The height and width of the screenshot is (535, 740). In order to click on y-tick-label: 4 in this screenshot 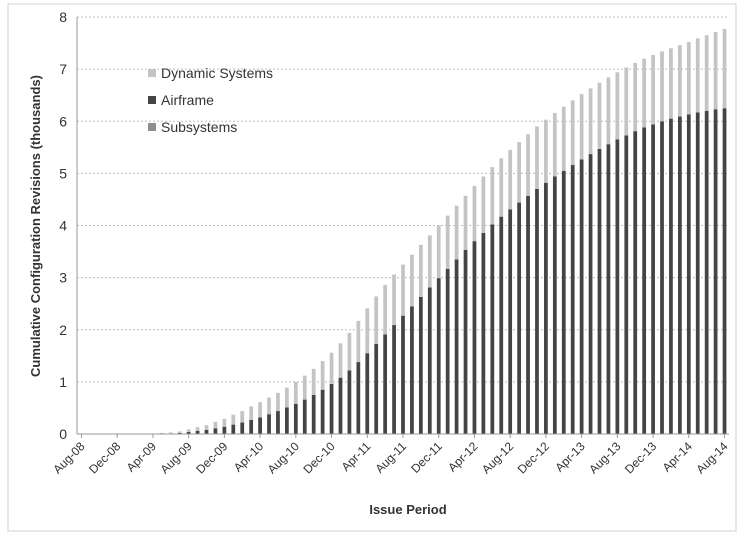, I will do `click(63, 226)`.